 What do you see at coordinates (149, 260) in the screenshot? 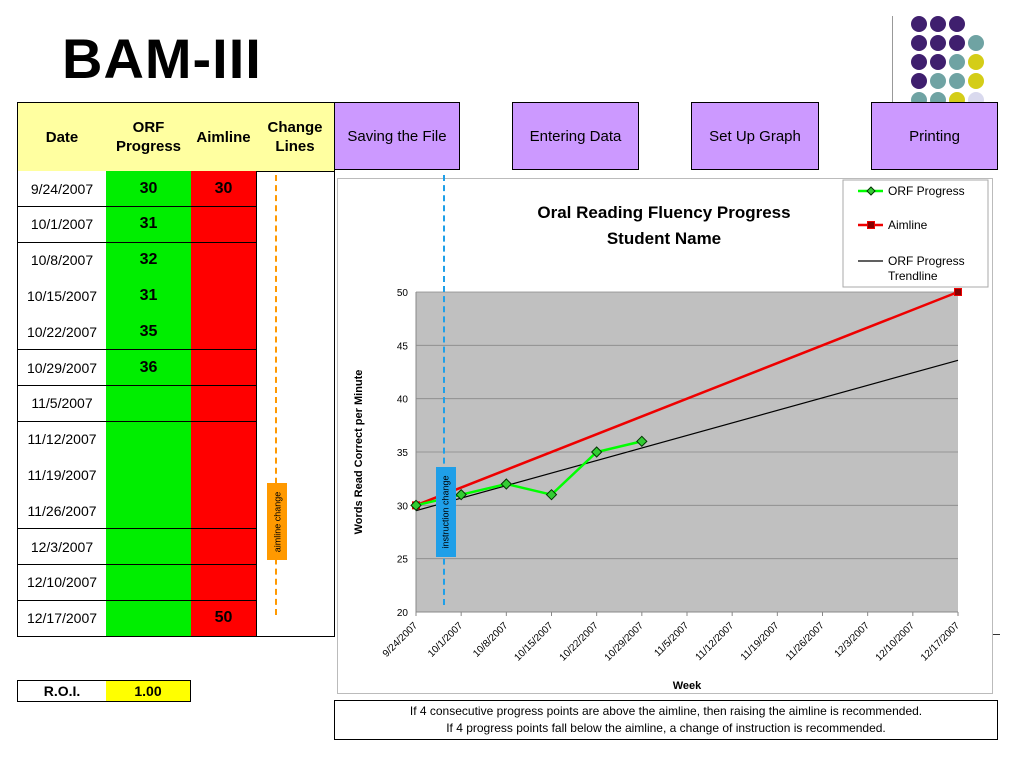
I see `table-cell-orf: 32` at bounding box center [149, 260].